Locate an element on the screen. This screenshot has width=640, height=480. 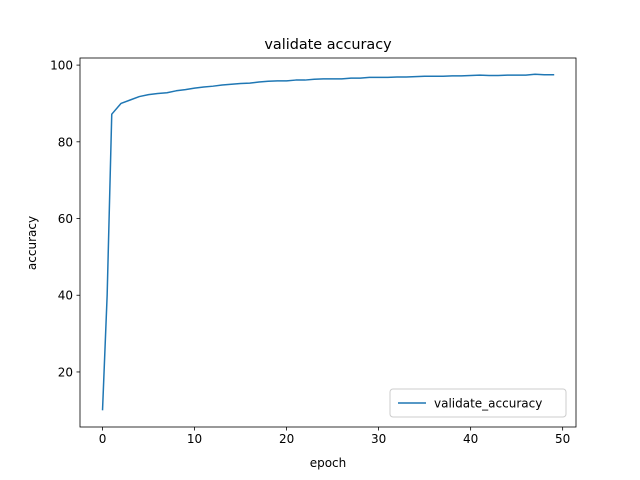
y-tick-label: 60 is located at coordinates (65, 219).